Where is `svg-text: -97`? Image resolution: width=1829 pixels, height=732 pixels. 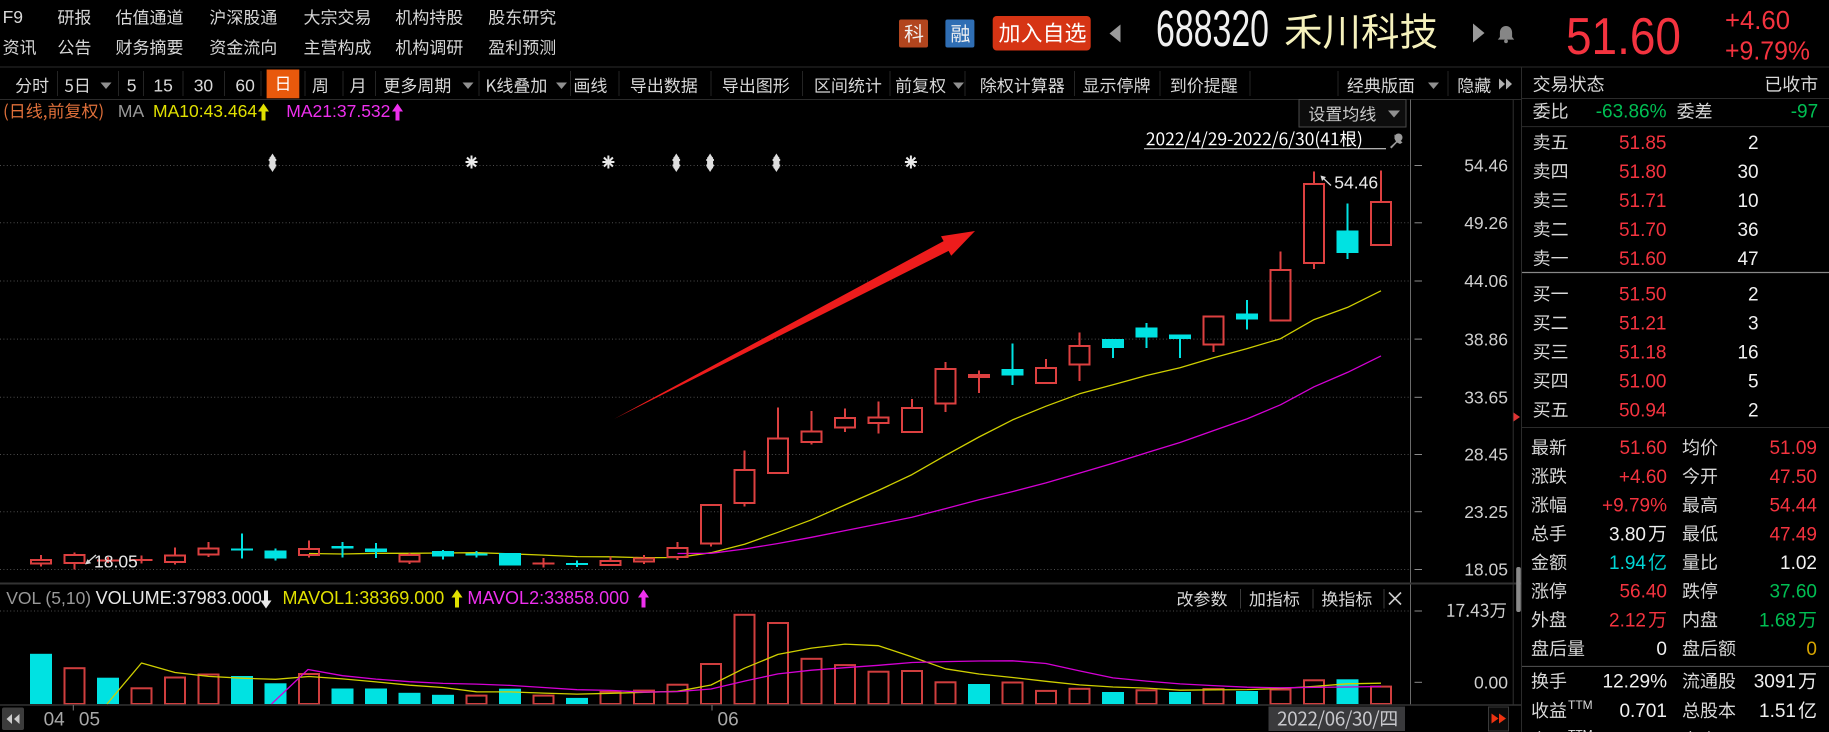
svg-text: -97 is located at coordinates (1804, 111).